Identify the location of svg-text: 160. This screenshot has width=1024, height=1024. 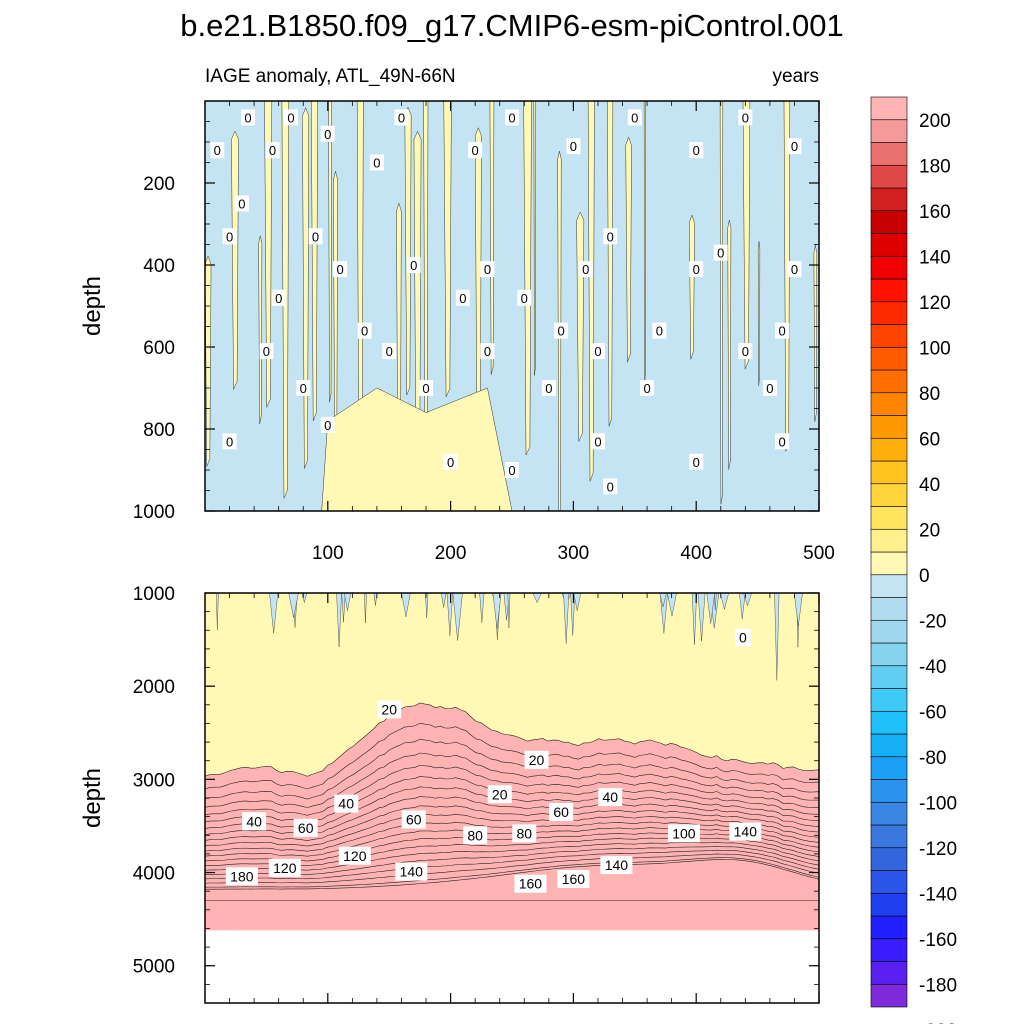
(531, 884).